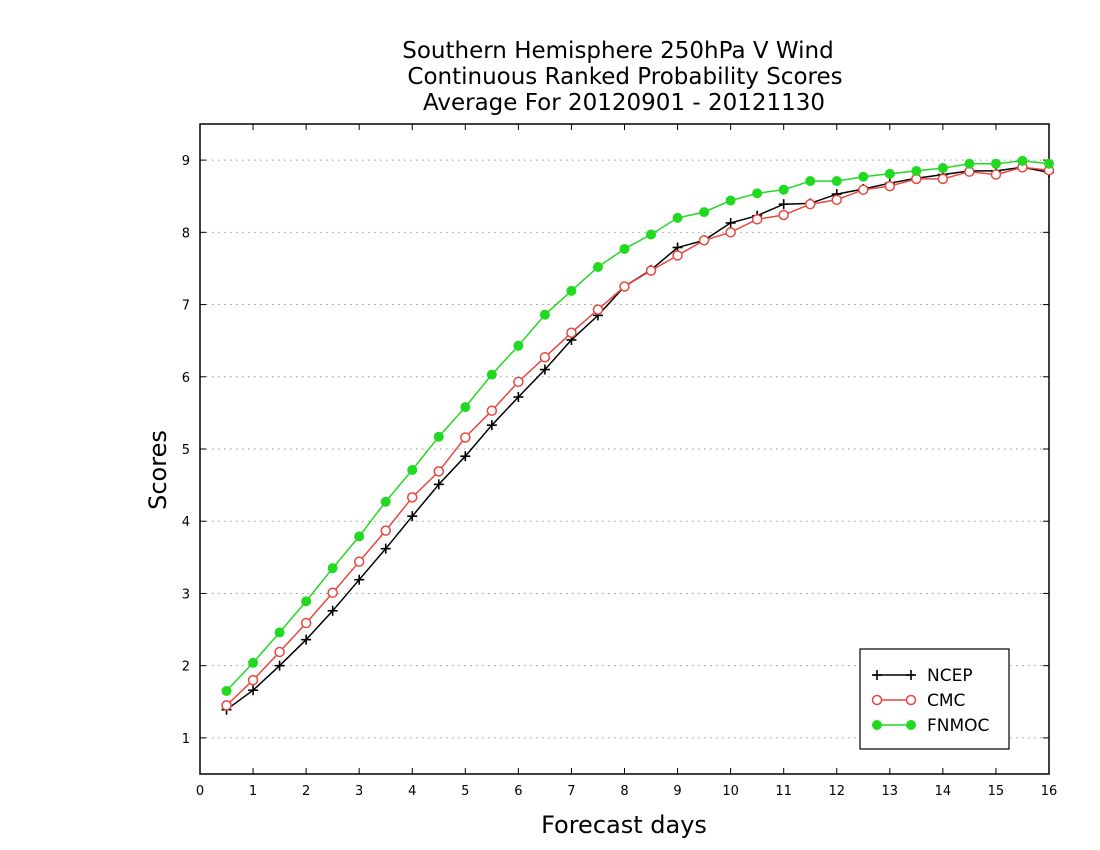  What do you see at coordinates (783, 791) in the screenshot?
I see `x-tick-label: 11` at bounding box center [783, 791].